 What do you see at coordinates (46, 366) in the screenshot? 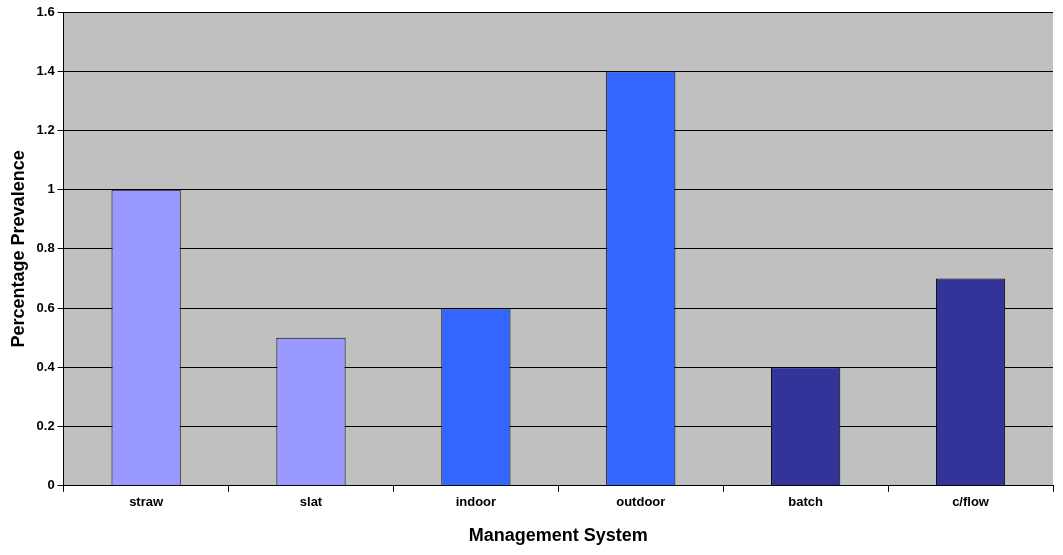
I see `y-tick-label: 0.4` at bounding box center [46, 366].